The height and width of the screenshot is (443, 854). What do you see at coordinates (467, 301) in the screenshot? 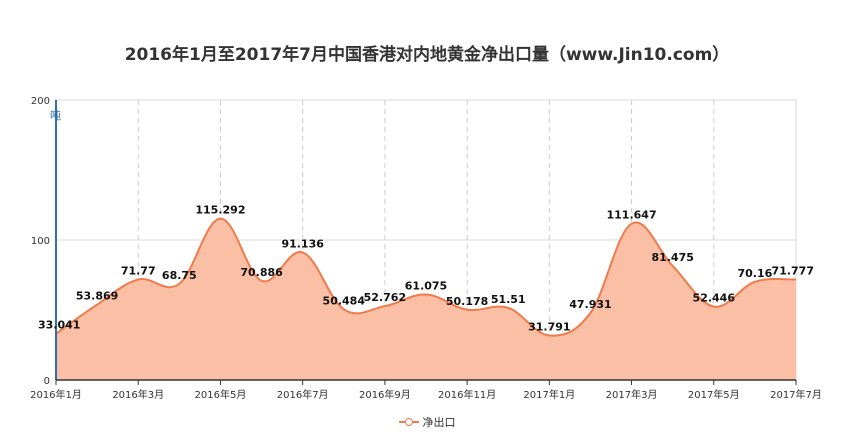
I see `data-label-10: 50.178` at bounding box center [467, 301].